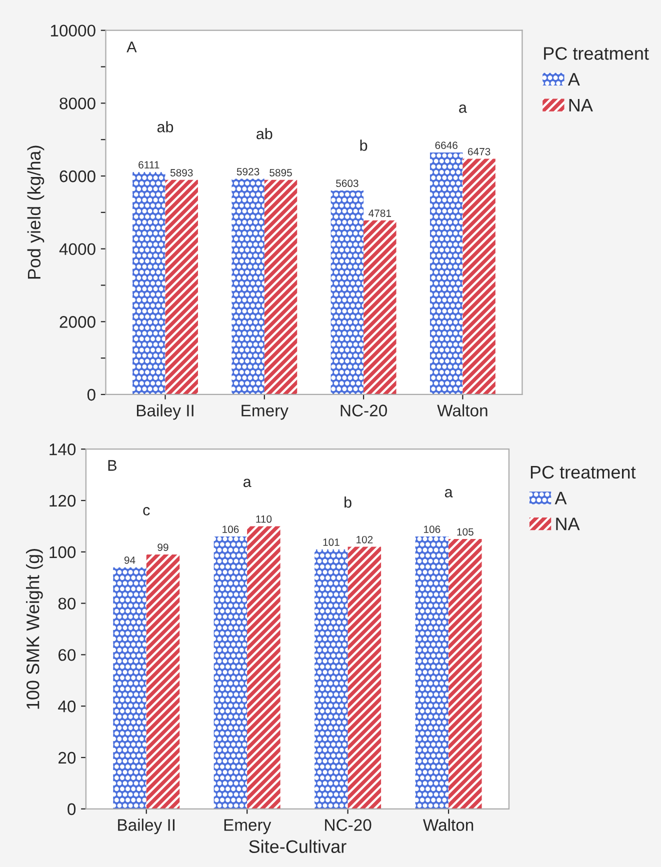 Image resolution: width=661 pixels, height=867 pixels. Describe the element at coordinates (248, 172) in the screenshot. I see `data-label: 5923` at that location.